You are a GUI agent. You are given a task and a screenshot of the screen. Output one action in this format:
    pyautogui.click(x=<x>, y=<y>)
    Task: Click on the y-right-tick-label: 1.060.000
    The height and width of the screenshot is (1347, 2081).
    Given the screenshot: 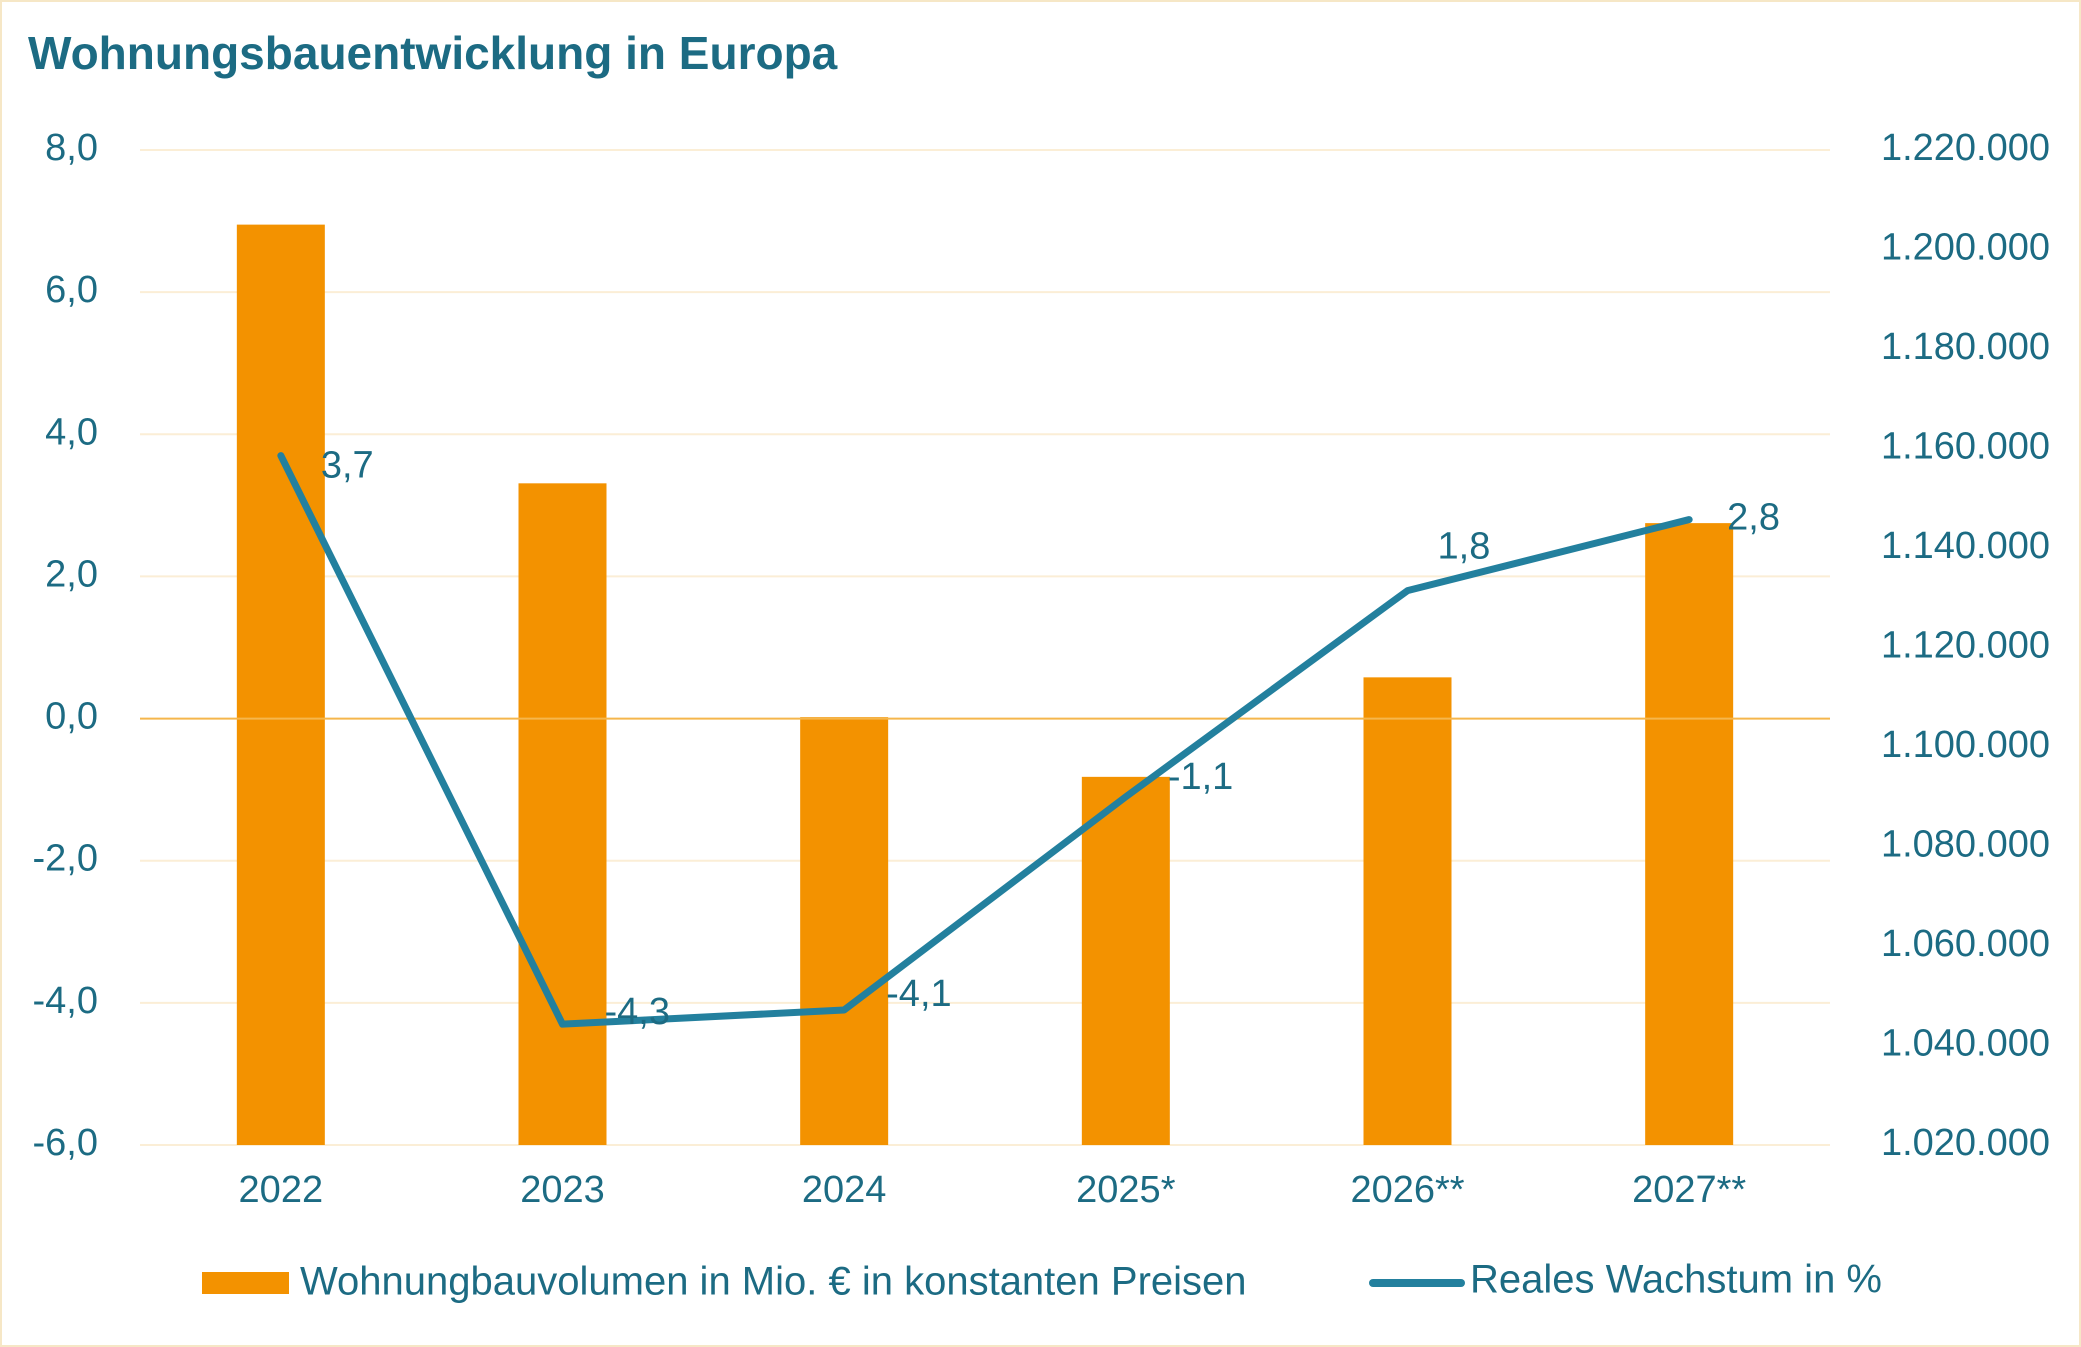 What is the action you would take?
    pyautogui.click(x=1965, y=944)
    